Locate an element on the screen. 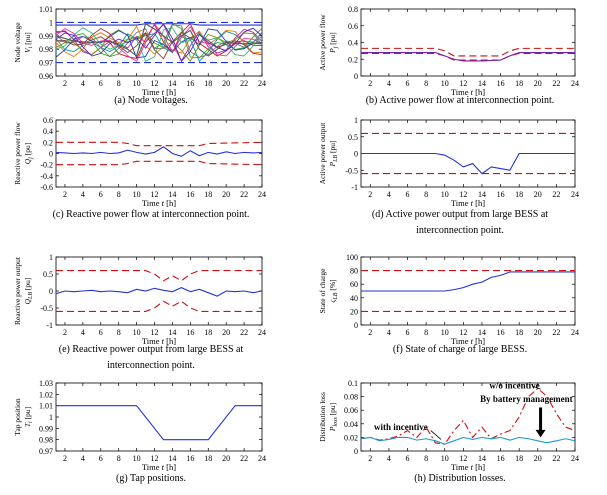  y-tick-label: -0.4 is located at coordinates (46, 176).